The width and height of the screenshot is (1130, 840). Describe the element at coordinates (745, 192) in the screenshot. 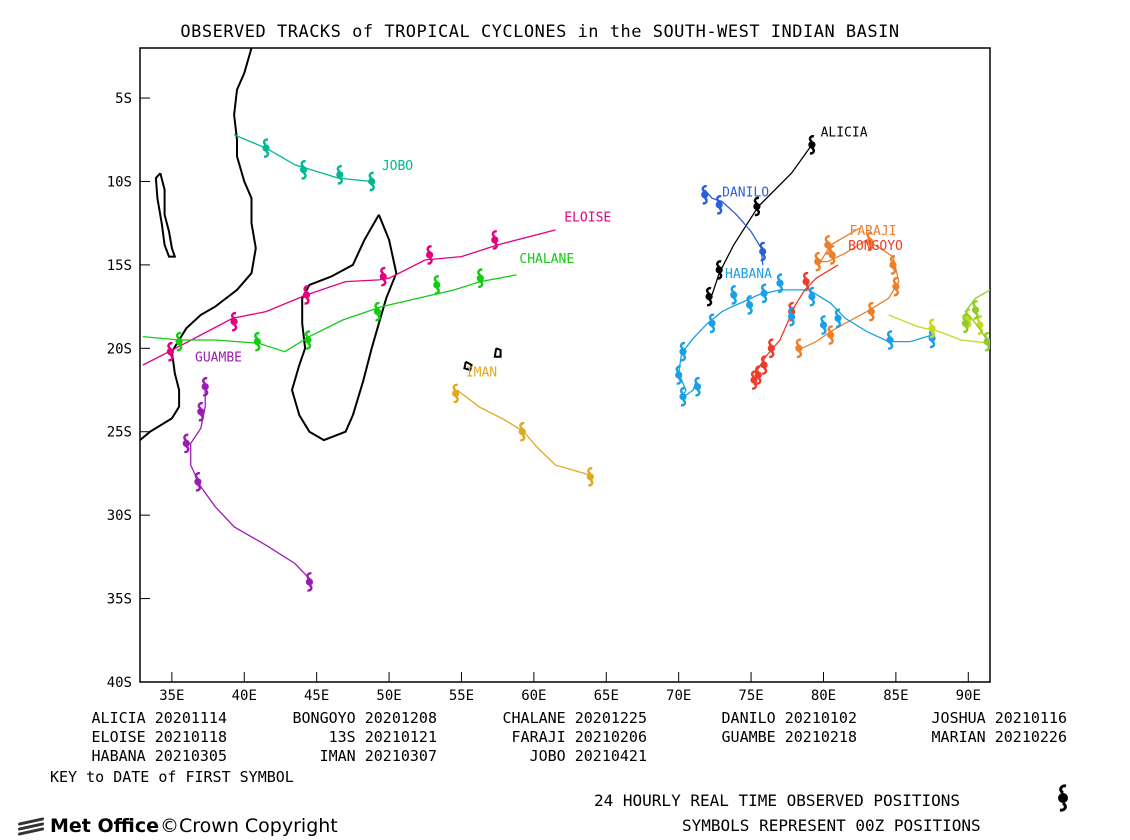

I see `storm-label: DANILO` at that location.